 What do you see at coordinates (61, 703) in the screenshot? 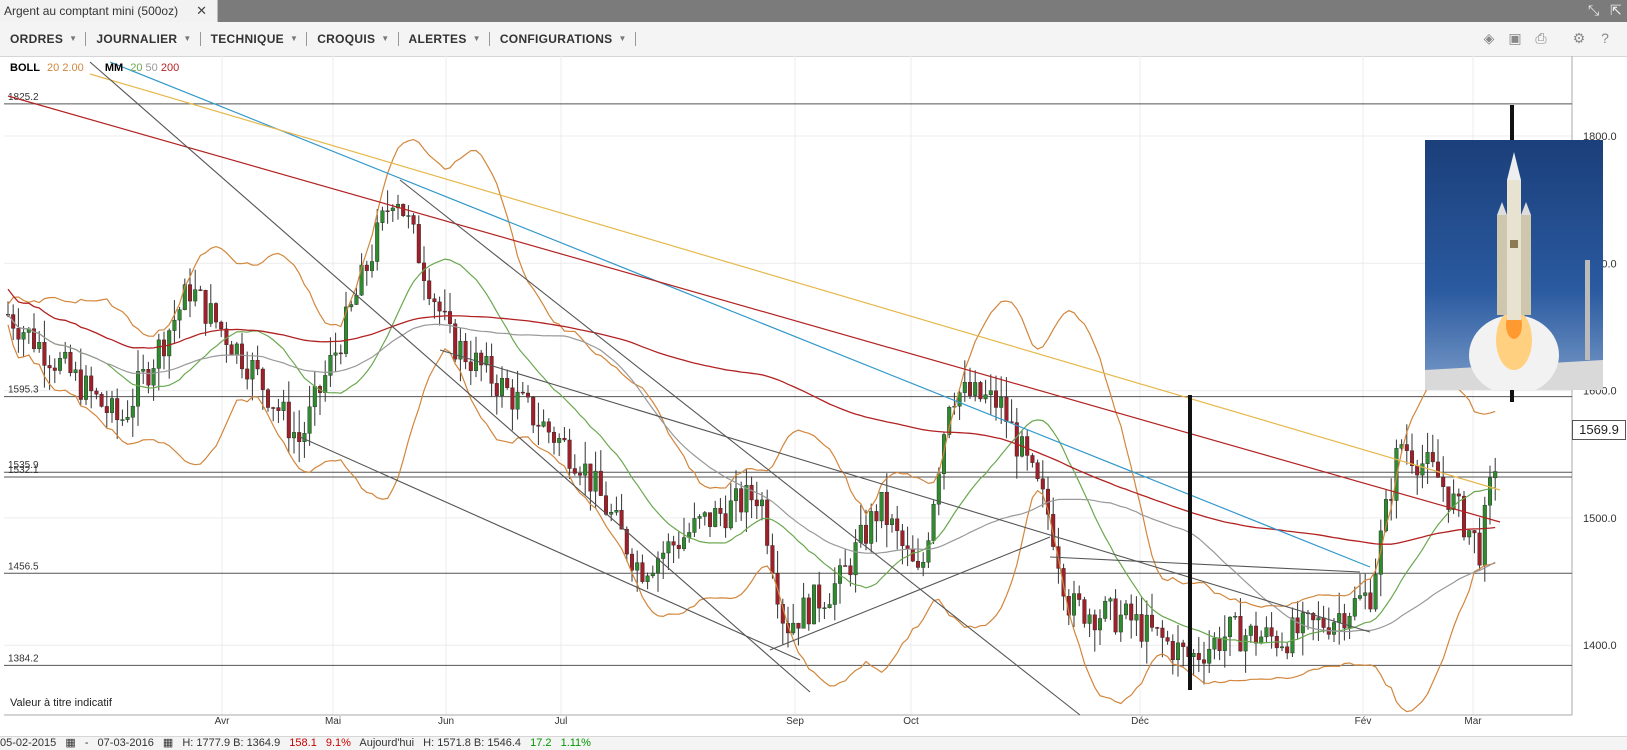
I see `indicative-note: Valeur à titre indicatif` at bounding box center [61, 703].